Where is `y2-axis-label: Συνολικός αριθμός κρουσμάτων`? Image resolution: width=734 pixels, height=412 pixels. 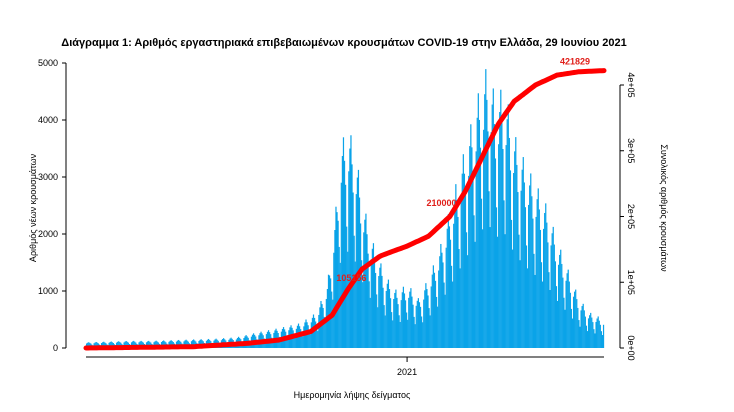 y2-axis-label: Συνολικός αριθμός κρουσμάτων is located at coordinates (664, 208).